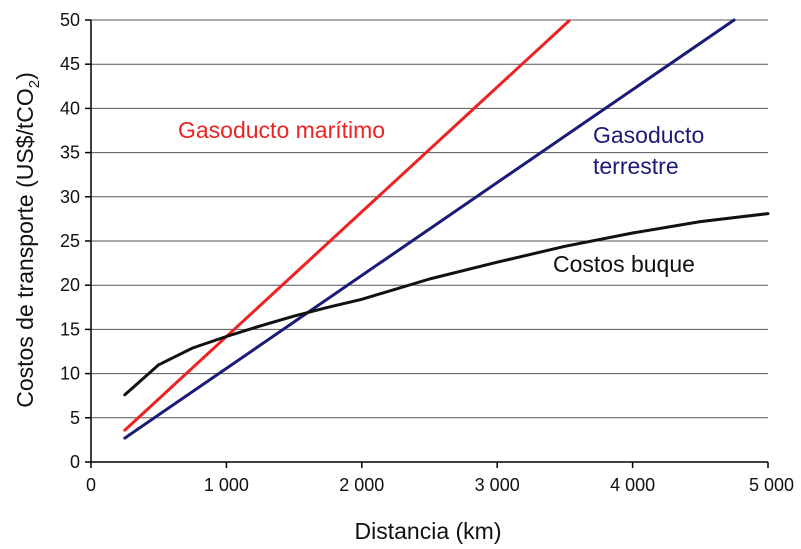 Image resolution: width=801 pixels, height=549 pixels. What do you see at coordinates (91, 485) in the screenshot?
I see `x-tick-label: 0` at bounding box center [91, 485].